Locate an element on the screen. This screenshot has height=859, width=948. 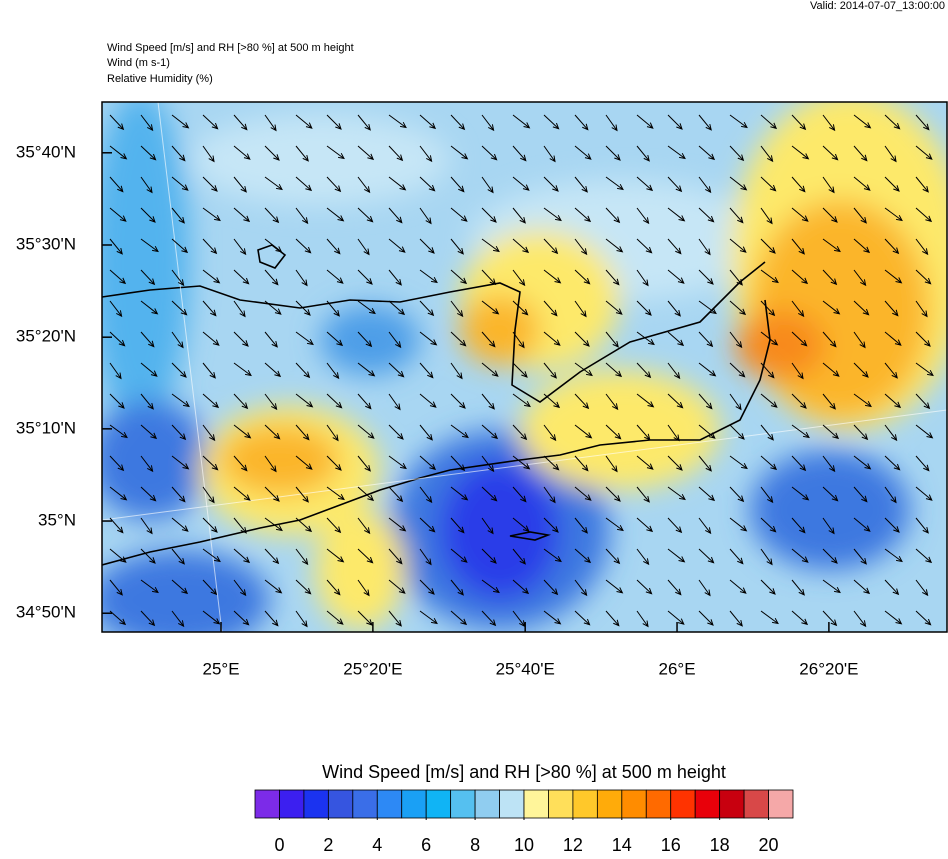
colorbar-tick-label: 0 is located at coordinates (279, 844).